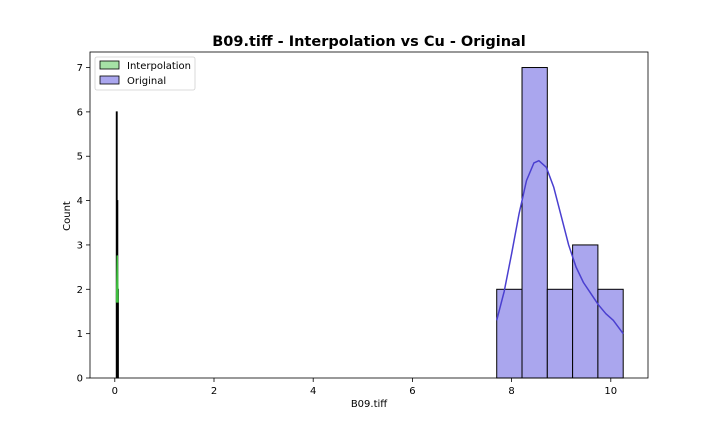 The height and width of the screenshot is (432, 720). I want to click on original-kde-line, so click(559, 247).